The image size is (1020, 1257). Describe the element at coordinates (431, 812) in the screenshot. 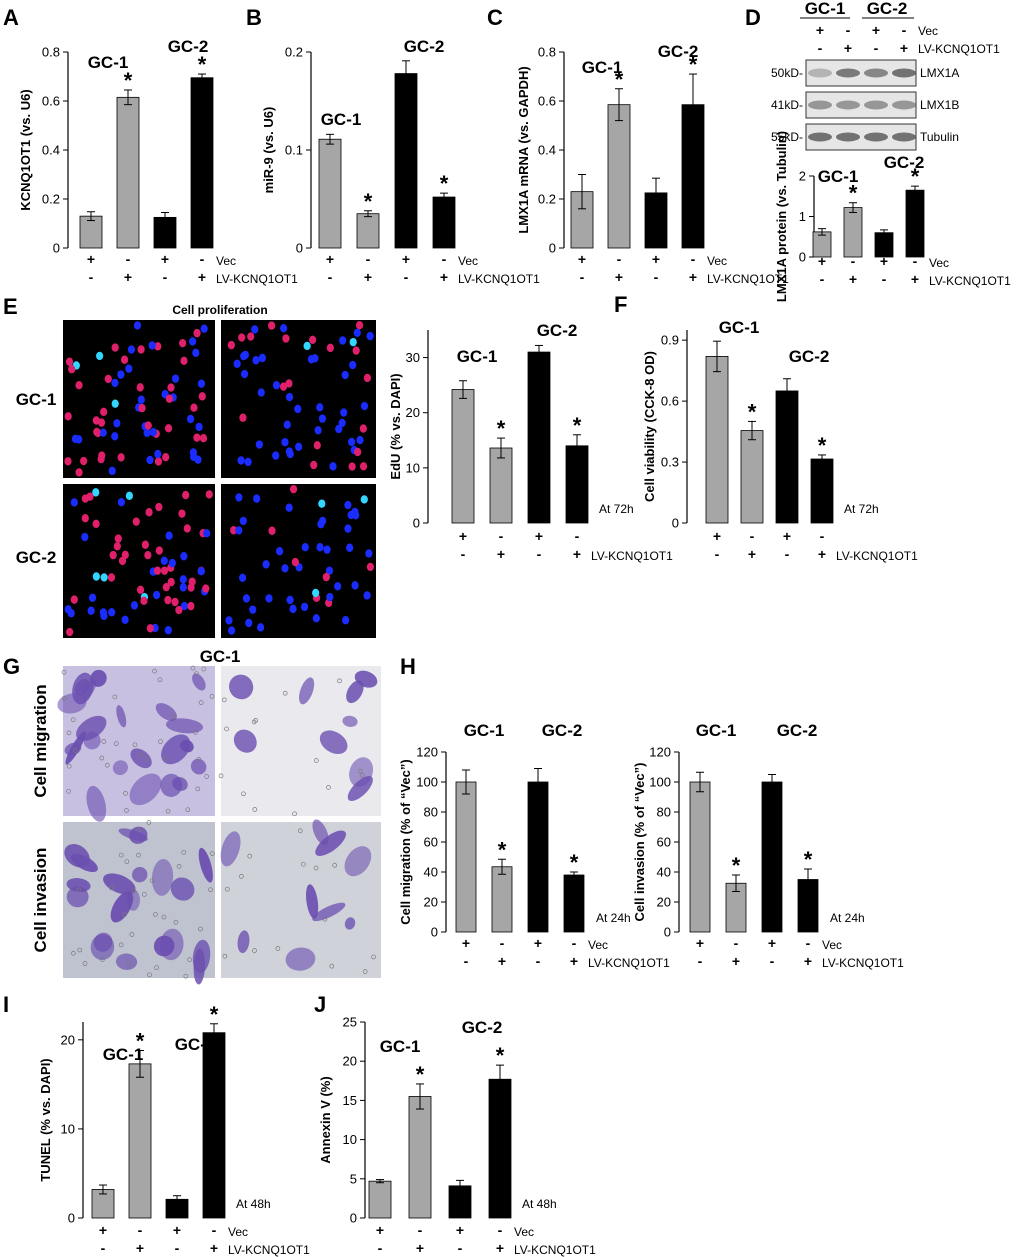

I see `y-tick-label: 80` at that location.